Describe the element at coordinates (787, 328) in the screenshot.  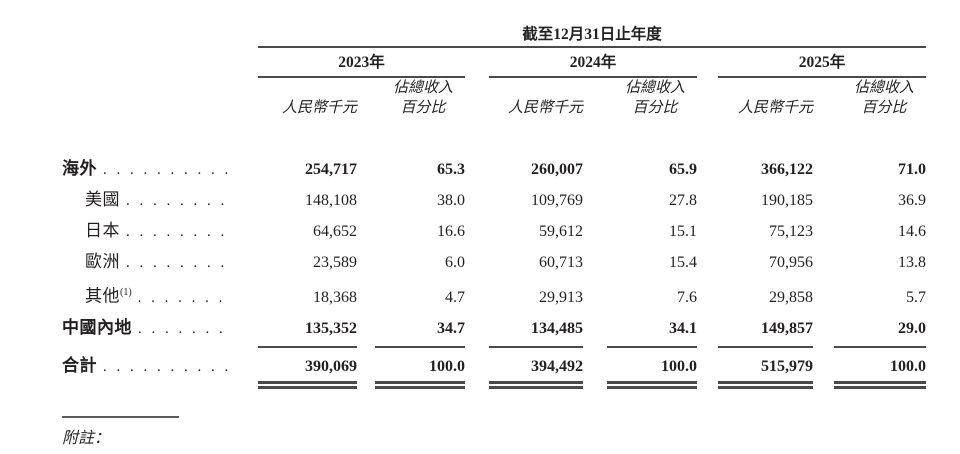
I see `value: 149,857` at that location.